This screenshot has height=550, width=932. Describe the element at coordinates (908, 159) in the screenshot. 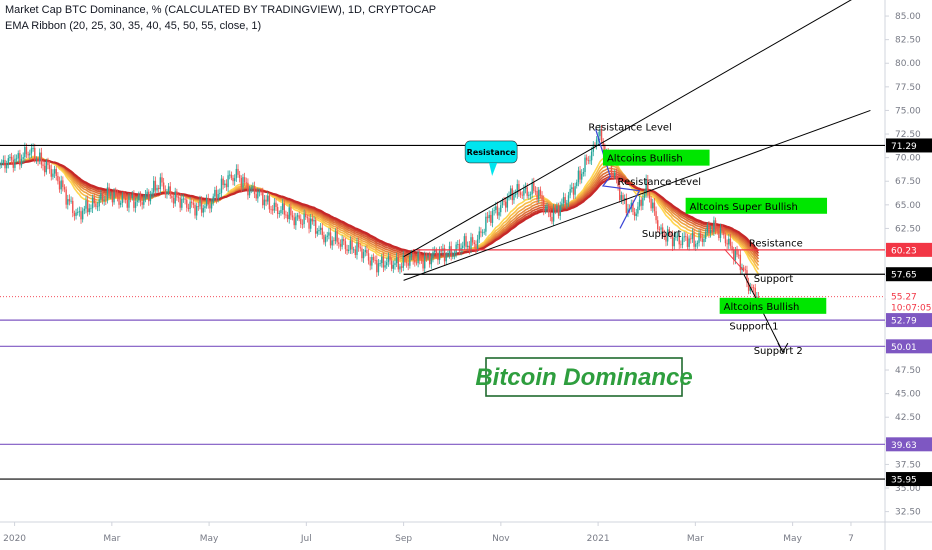

I see `y-tick-label: 70.00` at that location.